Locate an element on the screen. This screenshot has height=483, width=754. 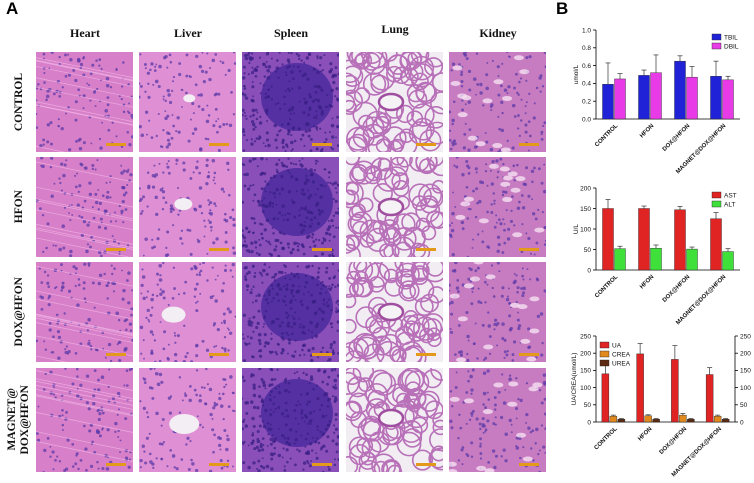
y-right-tick-label: 100 is located at coordinates (745, 388).